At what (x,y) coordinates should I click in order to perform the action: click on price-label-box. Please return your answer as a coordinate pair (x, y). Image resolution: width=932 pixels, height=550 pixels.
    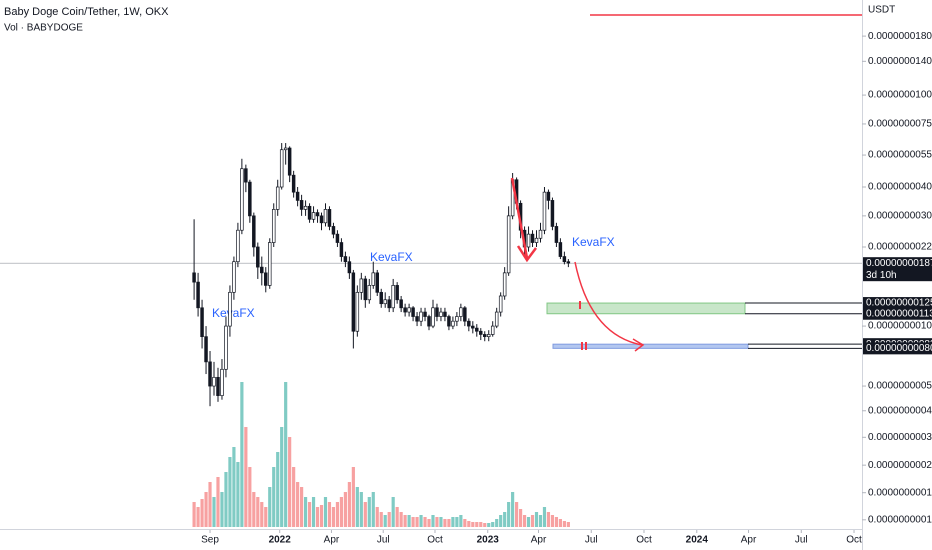
    Looking at the image, I should click on (897, 269).